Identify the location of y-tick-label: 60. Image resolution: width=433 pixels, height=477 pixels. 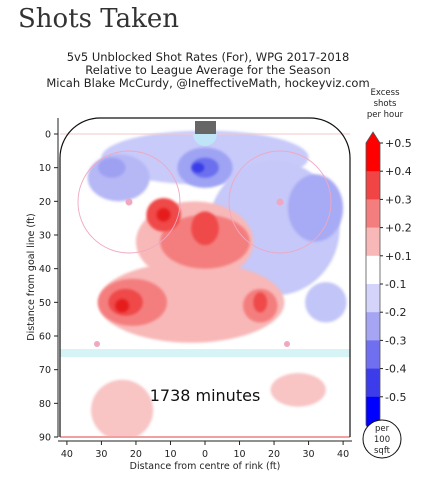
(45, 337).